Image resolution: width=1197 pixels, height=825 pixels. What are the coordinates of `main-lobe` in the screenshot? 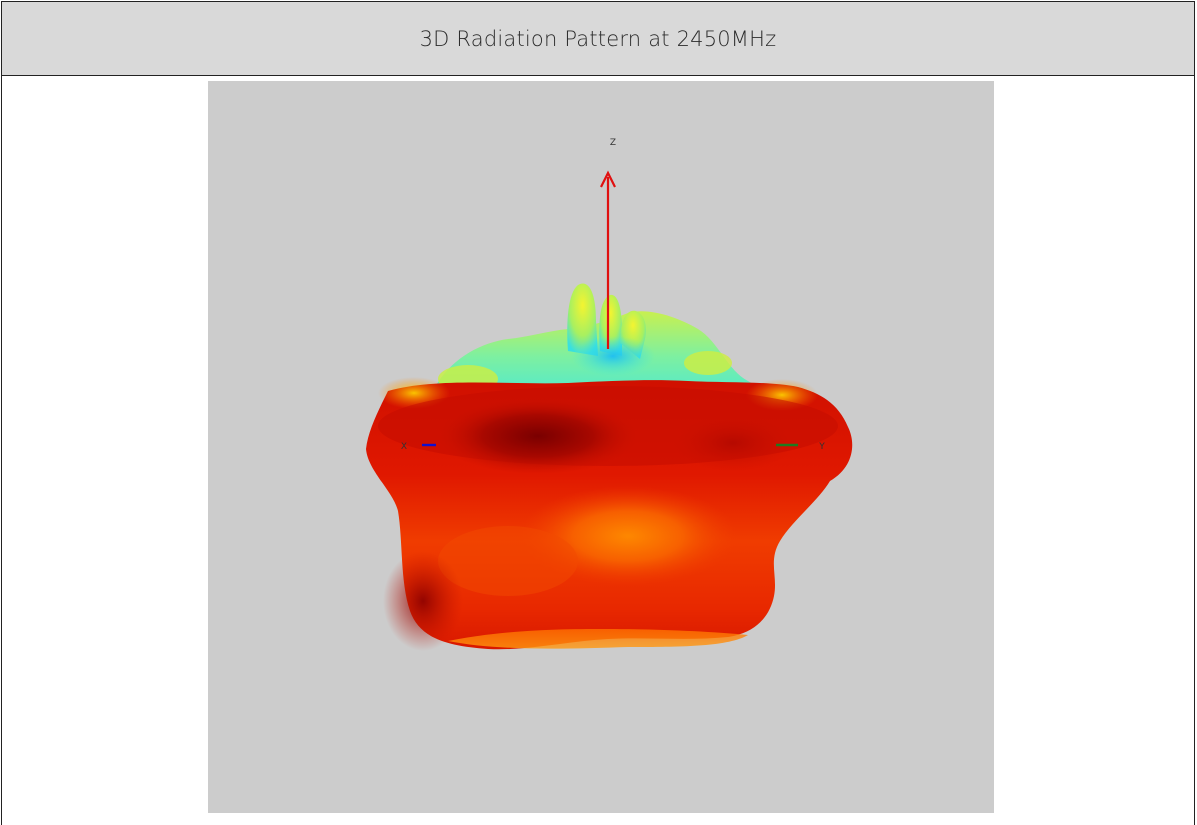 It's located at (609, 514).